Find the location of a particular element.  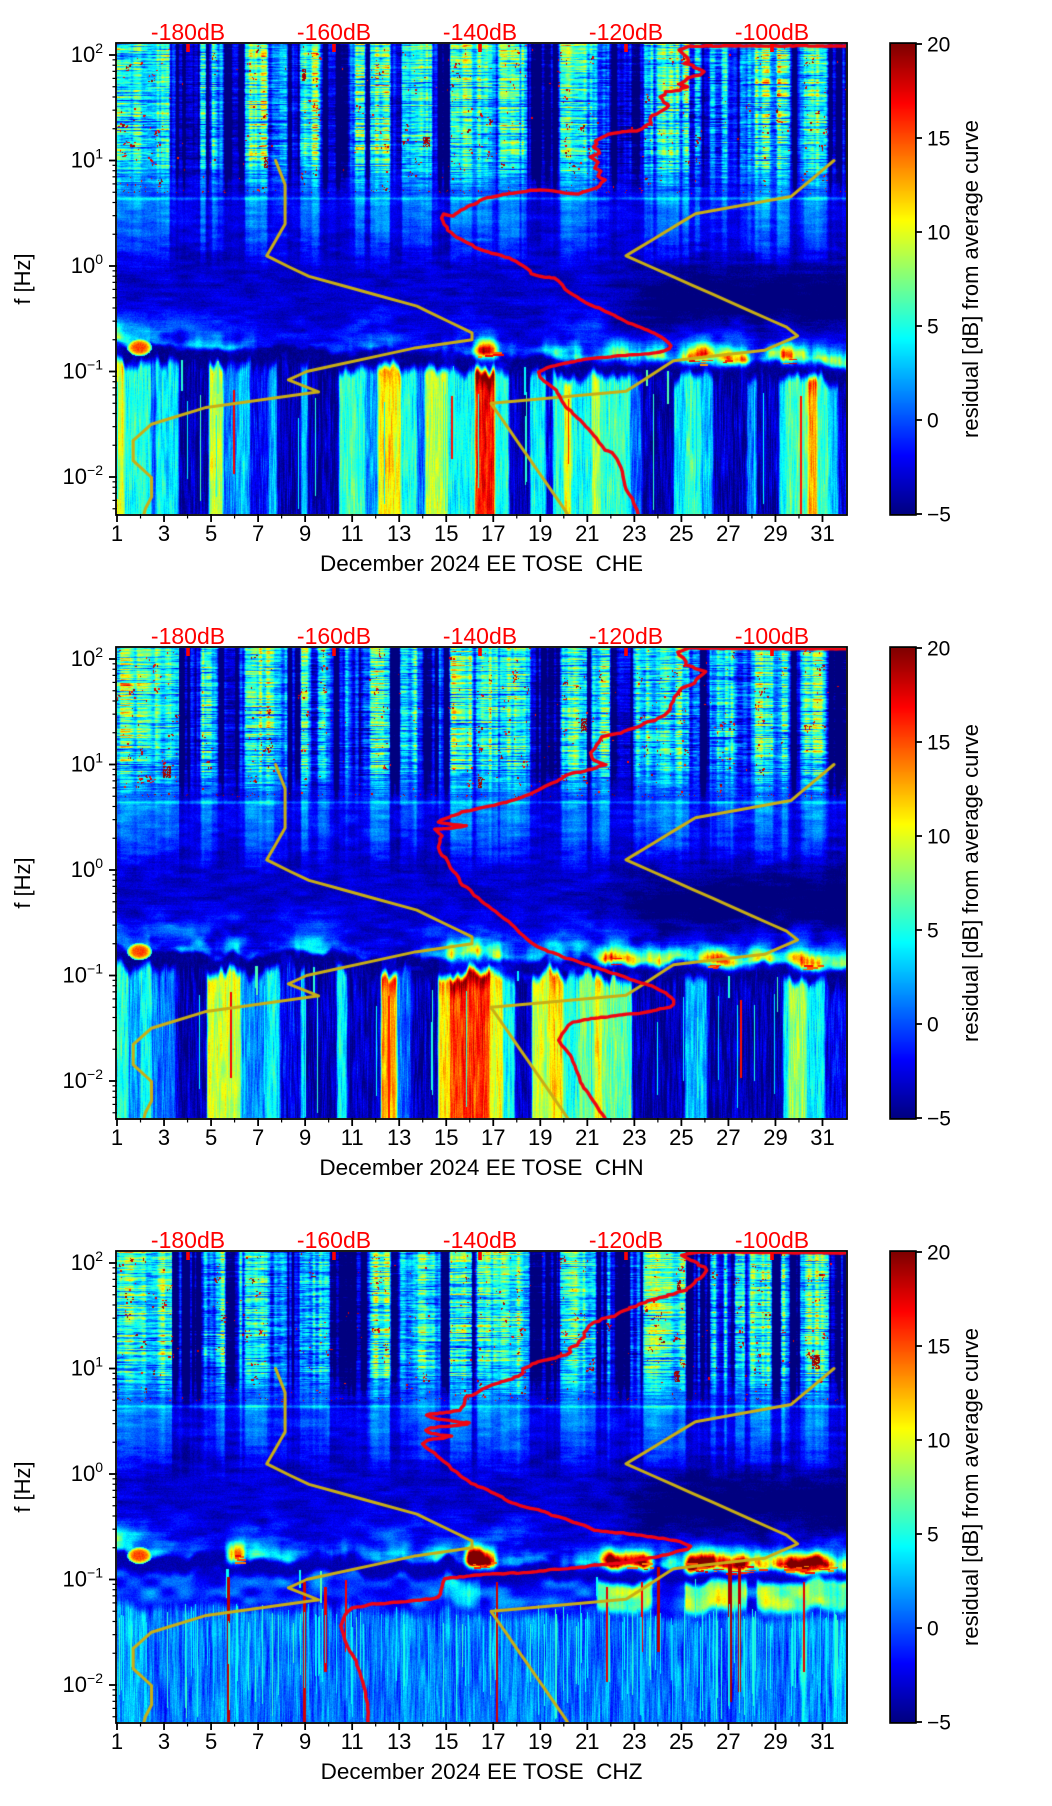

svg-text: December 2024 EE TOSE CHZ is located at coordinates (482, 1771).